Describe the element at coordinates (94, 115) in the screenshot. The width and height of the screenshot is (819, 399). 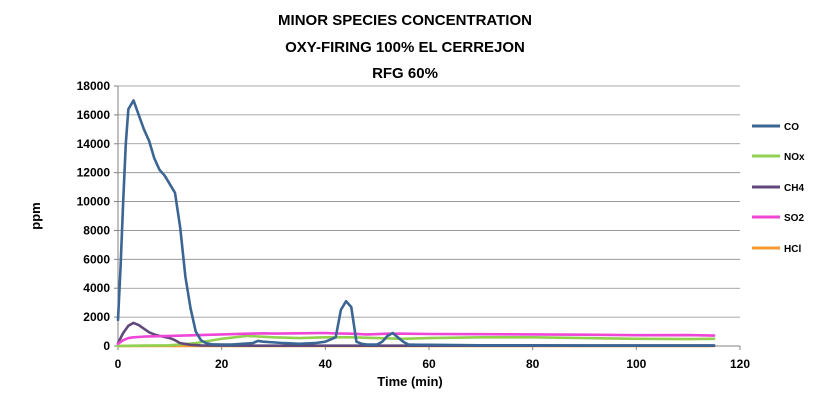
I see `y-tick-label-16000: 16000` at that location.